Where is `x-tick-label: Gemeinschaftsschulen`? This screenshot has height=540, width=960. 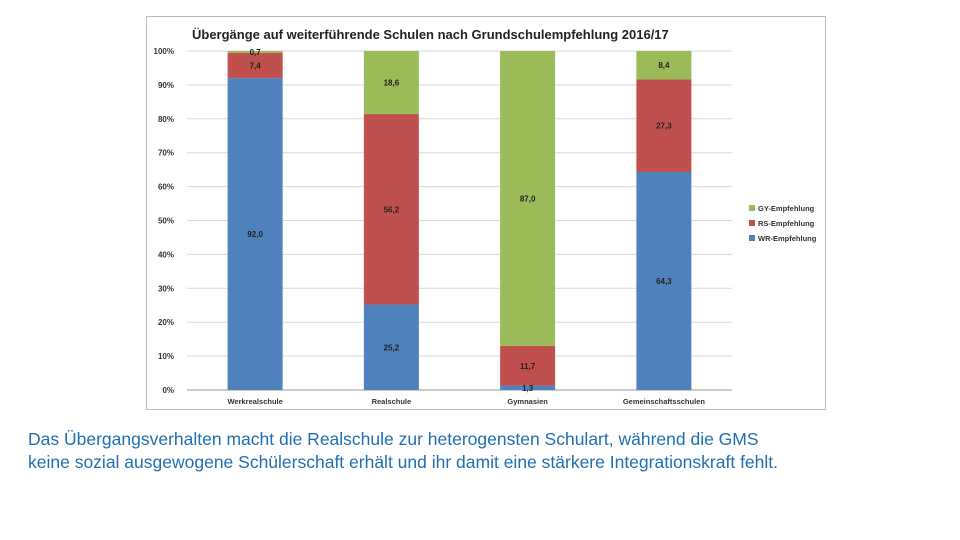 x-tick-label: Gemeinschaftsschulen is located at coordinates (664, 401).